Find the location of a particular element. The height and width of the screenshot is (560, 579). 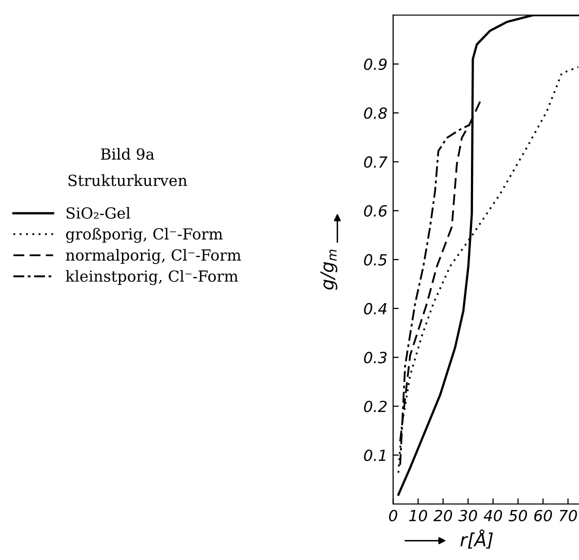

y-tick-label: 0.8 is located at coordinates (375, 113).